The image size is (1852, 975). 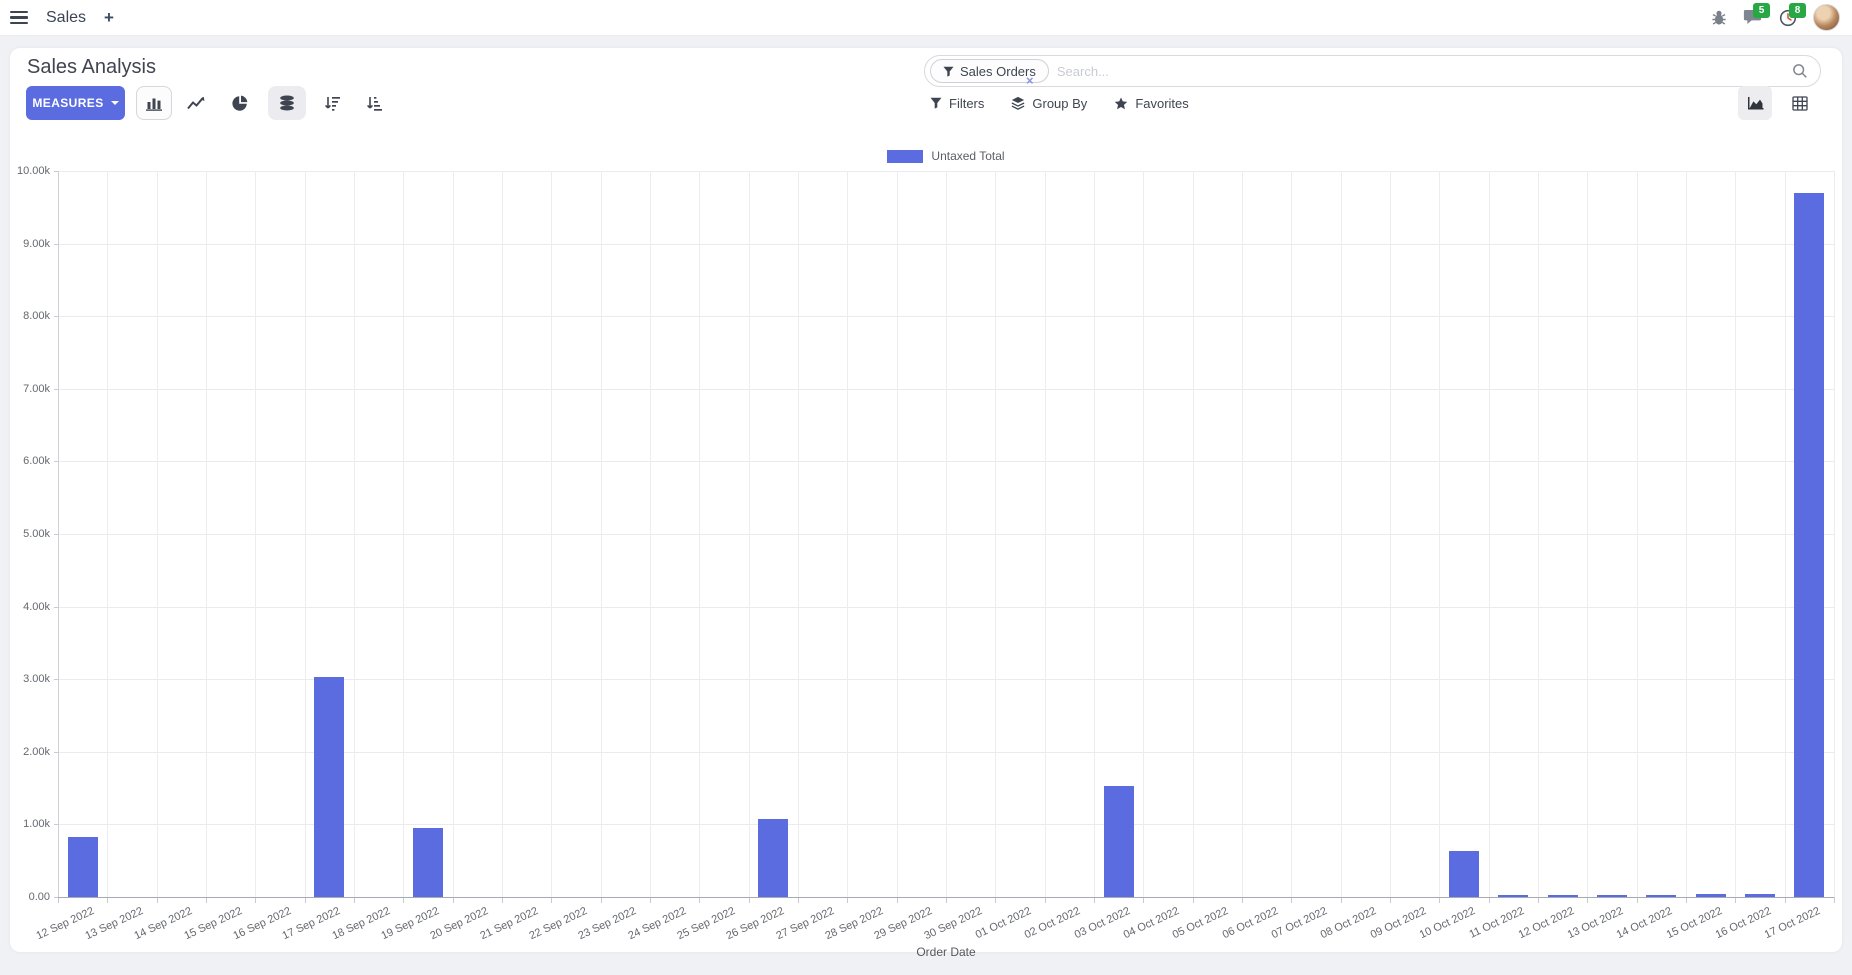 I want to click on area-chart-icon, so click(x=1755, y=102).